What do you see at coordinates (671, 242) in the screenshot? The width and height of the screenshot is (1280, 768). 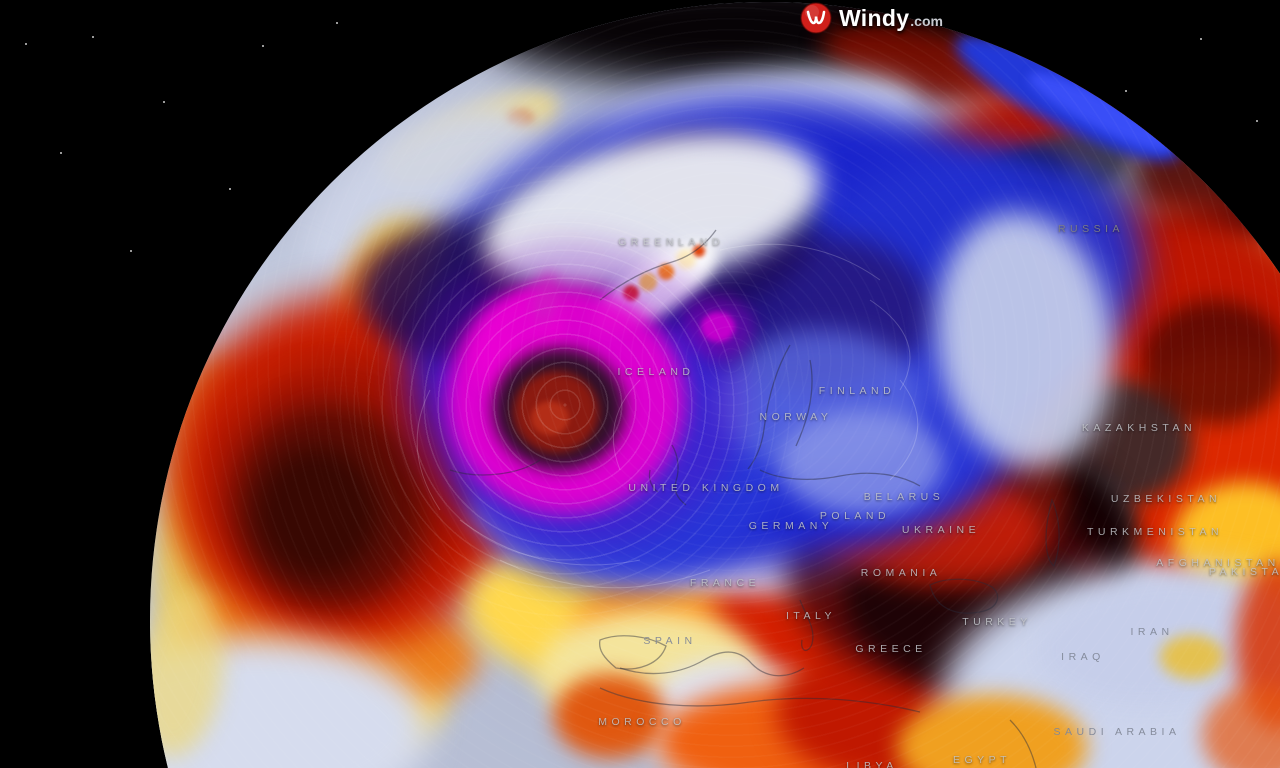 I see `map-label-greenland: GREENLAND` at bounding box center [671, 242].